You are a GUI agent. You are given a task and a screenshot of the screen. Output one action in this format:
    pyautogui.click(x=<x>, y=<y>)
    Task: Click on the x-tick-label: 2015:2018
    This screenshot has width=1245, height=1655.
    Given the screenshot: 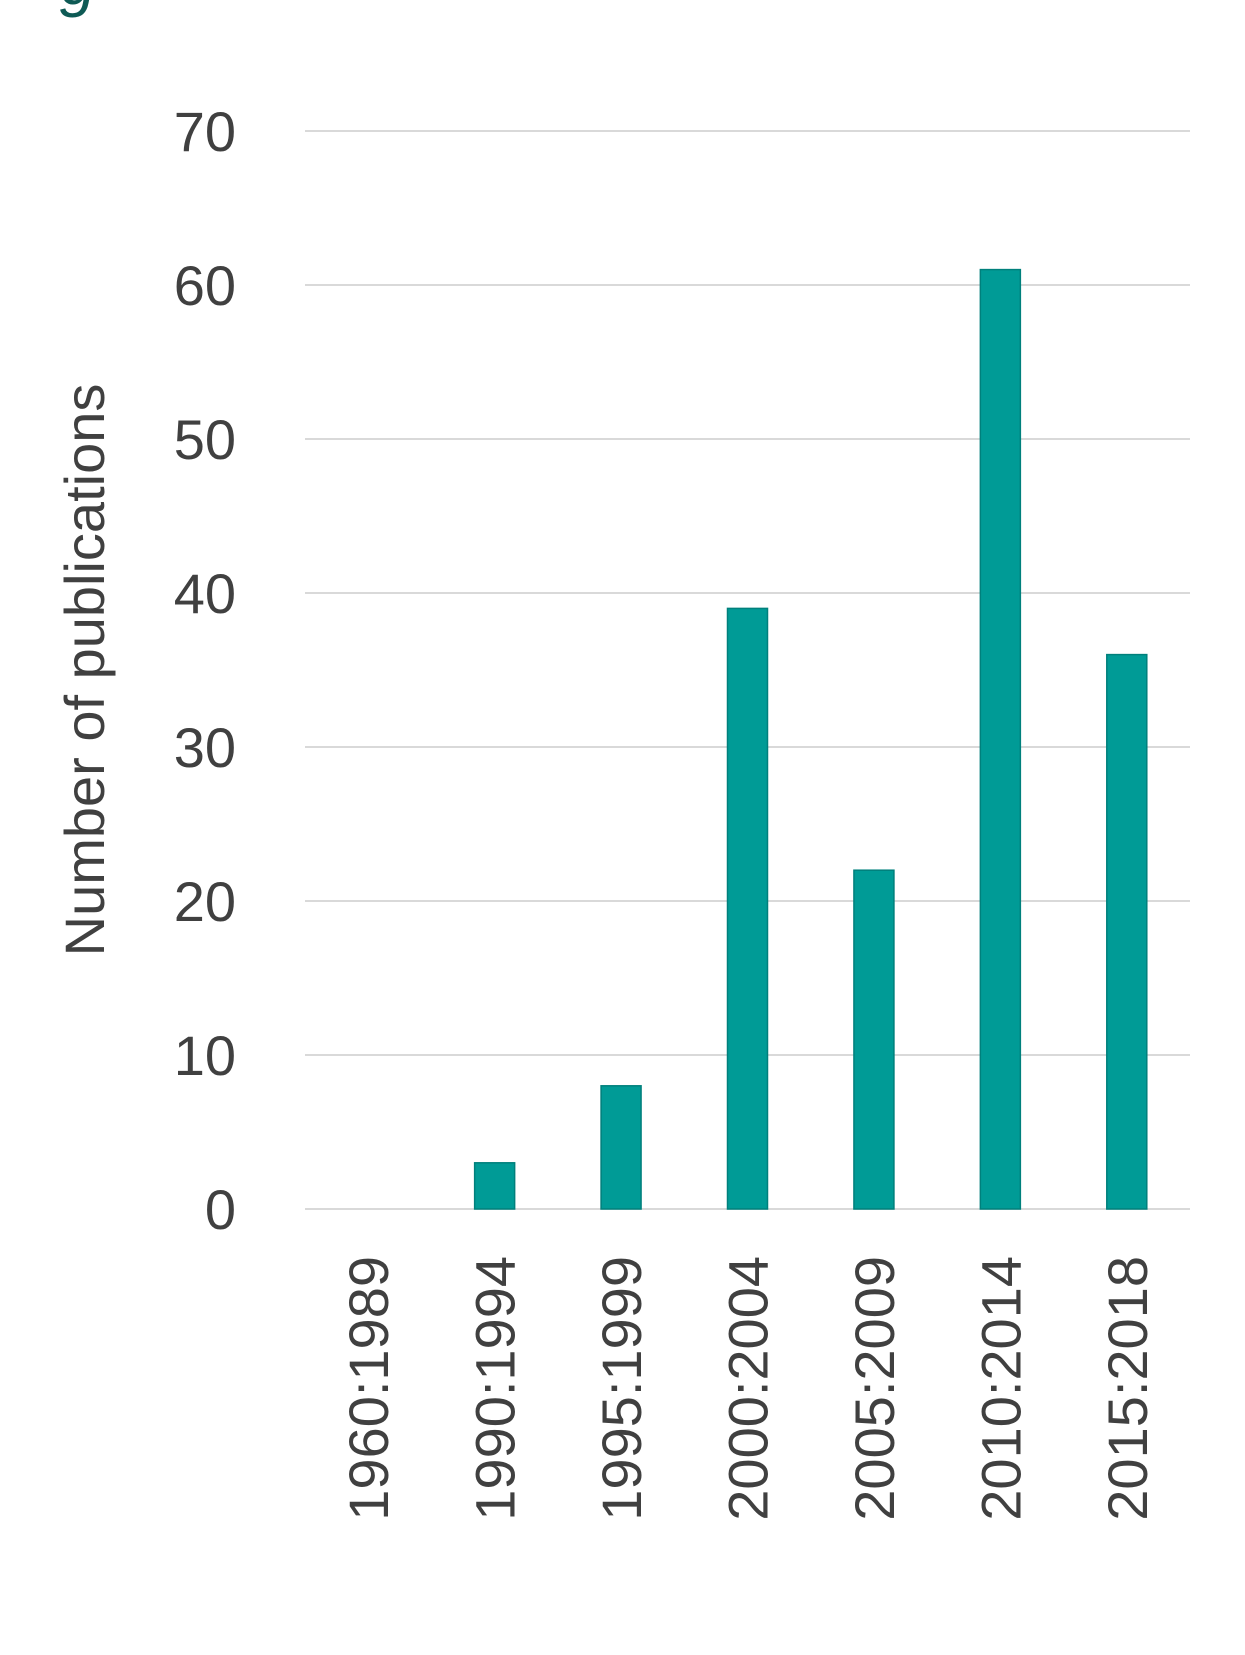 What is the action you would take?
    pyautogui.click(x=1127, y=1388)
    